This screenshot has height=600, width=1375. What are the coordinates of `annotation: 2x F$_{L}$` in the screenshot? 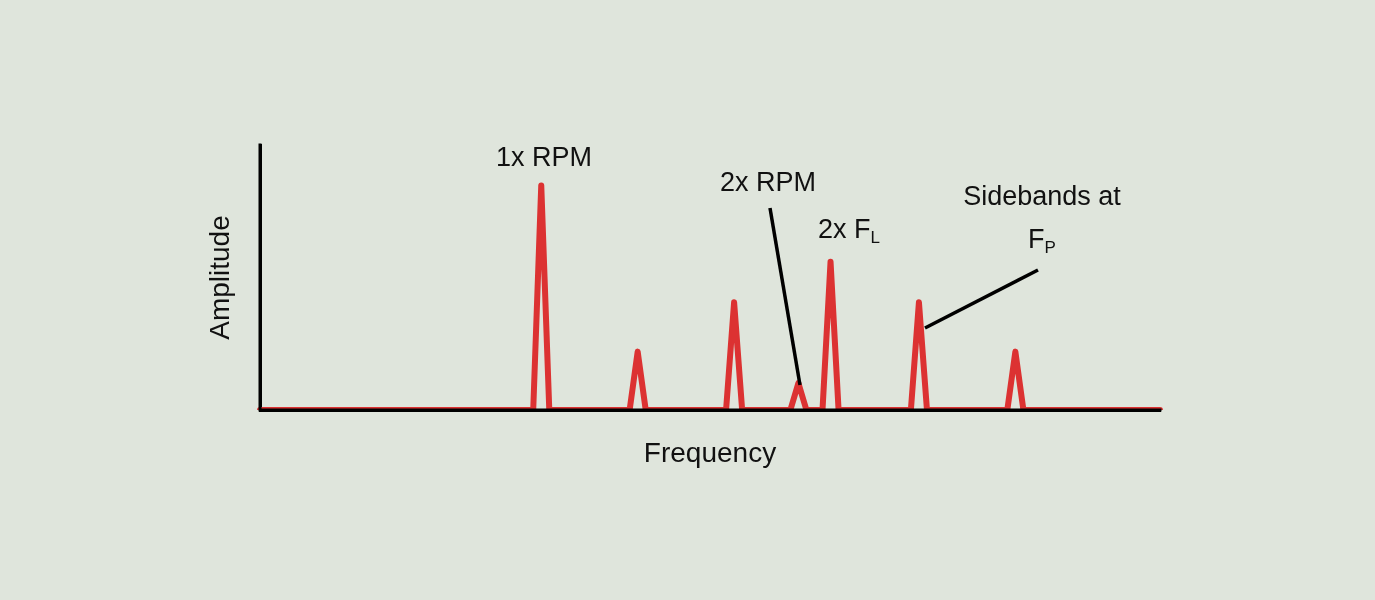 It's located at (849, 231).